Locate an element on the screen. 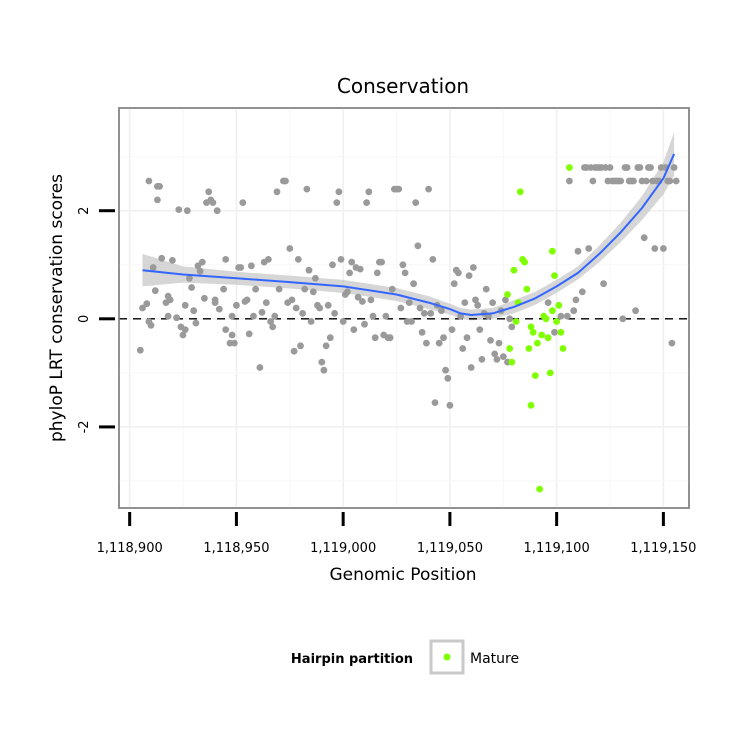 The width and height of the screenshot is (750, 750). x-tick-label: 1,119,150 is located at coordinates (663, 548).